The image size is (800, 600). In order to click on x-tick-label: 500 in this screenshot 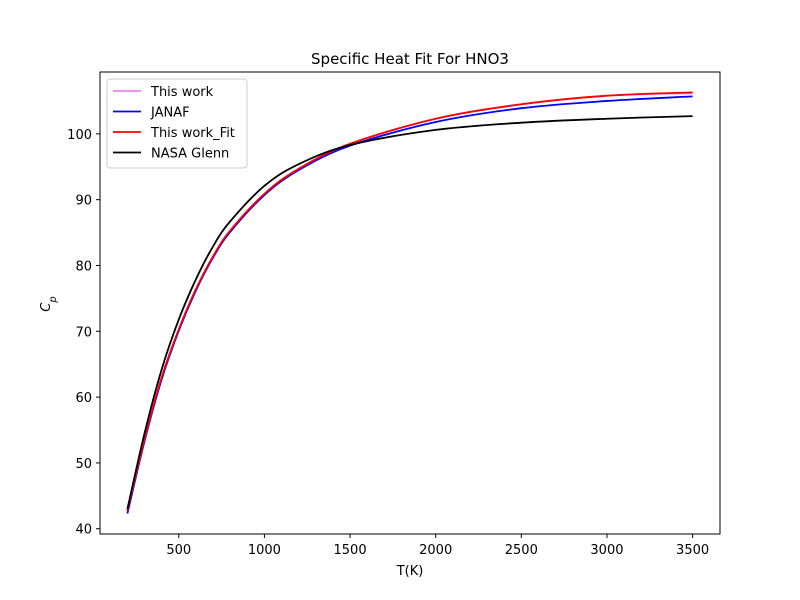, I will do `click(178, 550)`.